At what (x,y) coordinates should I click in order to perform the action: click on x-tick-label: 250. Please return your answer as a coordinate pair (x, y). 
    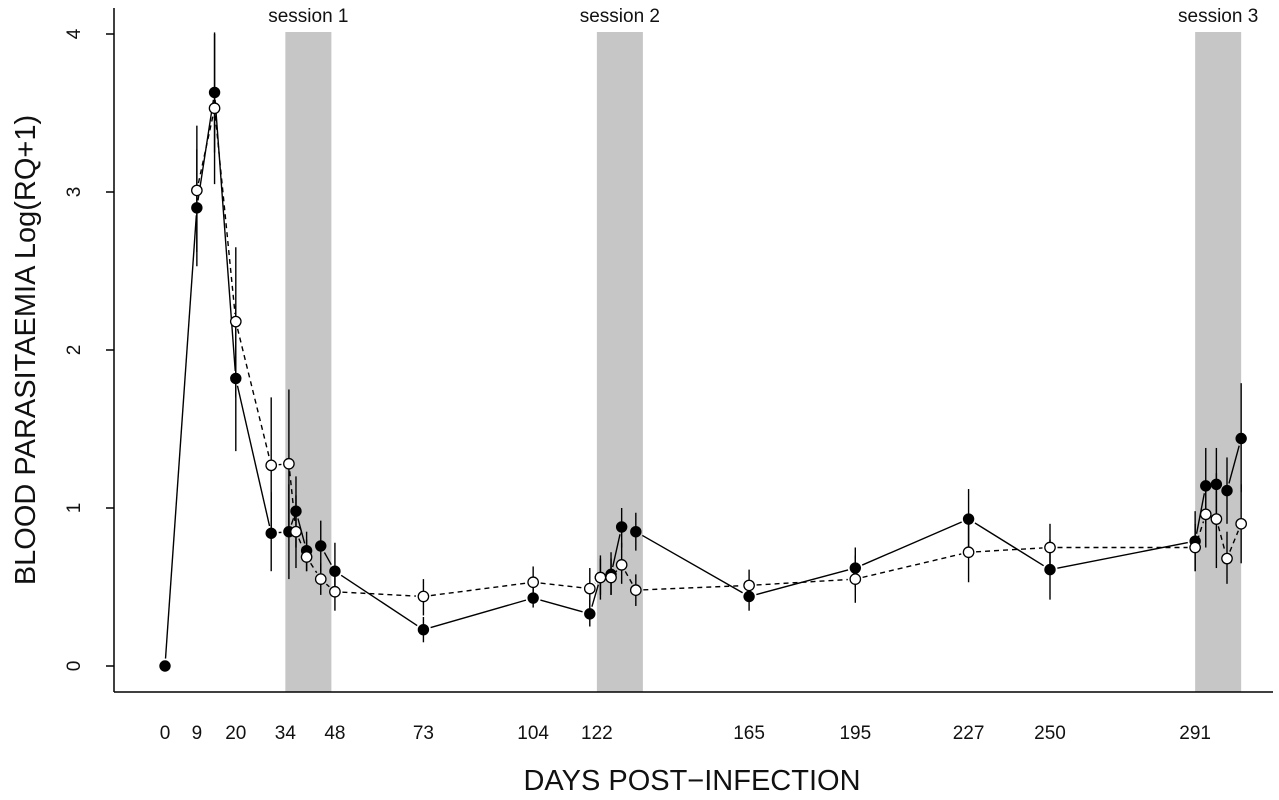
    Looking at the image, I should click on (1050, 733).